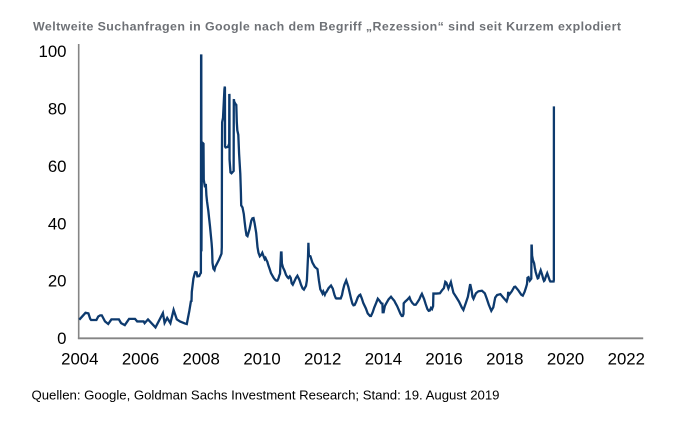  Describe the element at coordinates (57, 223) in the screenshot. I see `svg-text: 40` at that location.